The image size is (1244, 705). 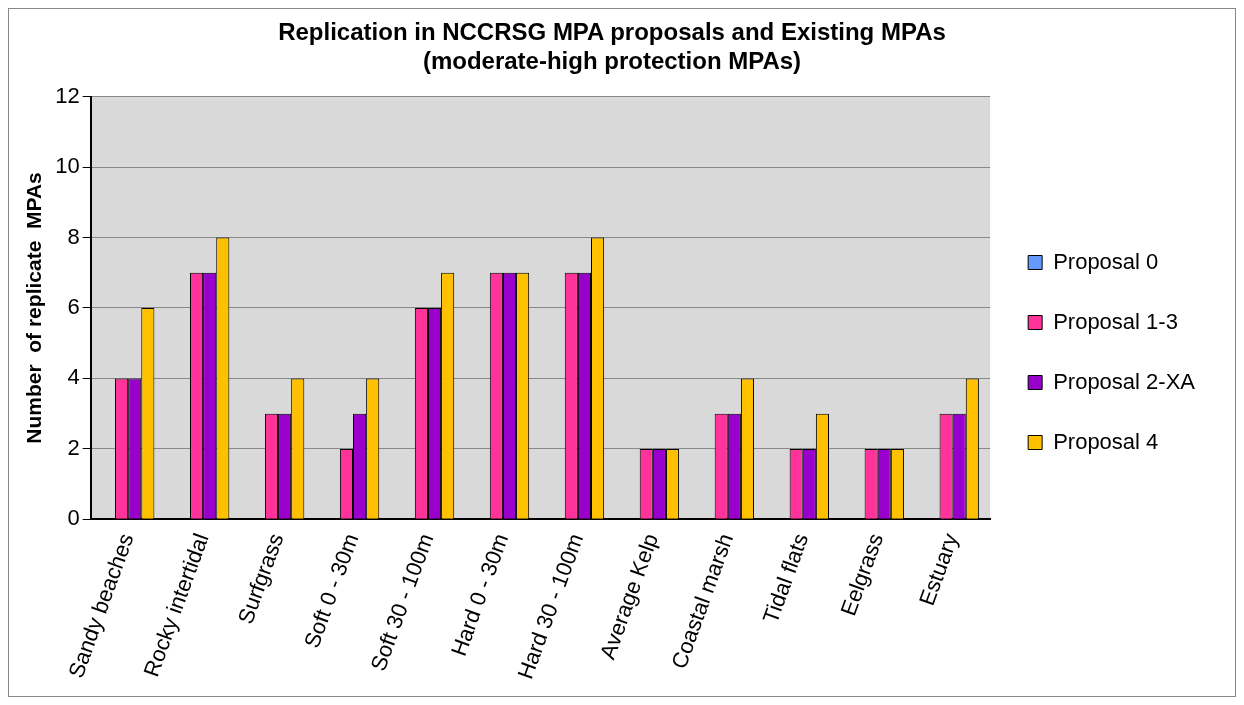 What do you see at coordinates (1115, 321) in the screenshot?
I see `legend-label: Proposal 1-3` at bounding box center [1115, 321].